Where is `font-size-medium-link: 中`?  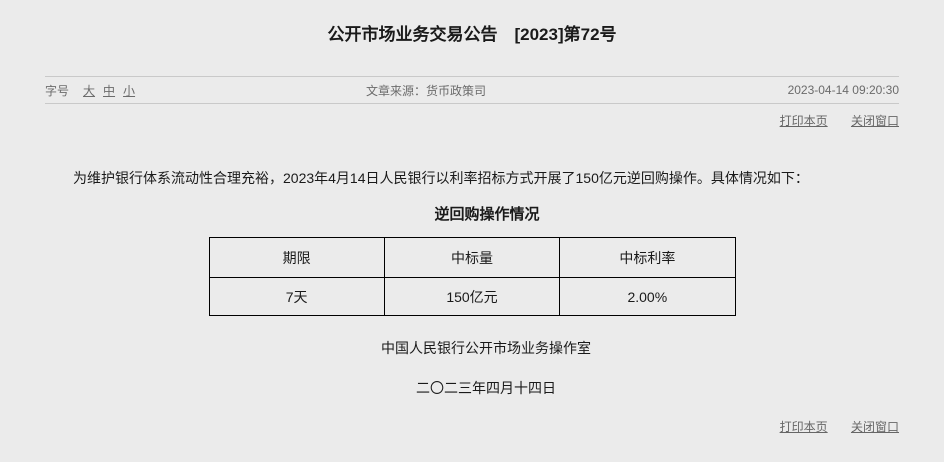
font-size-medium-link: 中 is located at coordinates (109, 90).